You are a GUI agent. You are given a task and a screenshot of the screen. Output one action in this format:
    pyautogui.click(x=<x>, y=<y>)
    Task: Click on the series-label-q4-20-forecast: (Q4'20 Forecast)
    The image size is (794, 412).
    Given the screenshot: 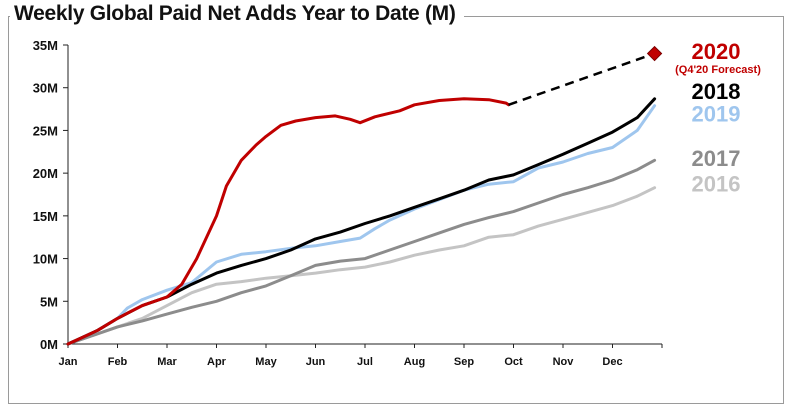 What is the action you would take?
    pyautogui.click(x=718, y=70)
    